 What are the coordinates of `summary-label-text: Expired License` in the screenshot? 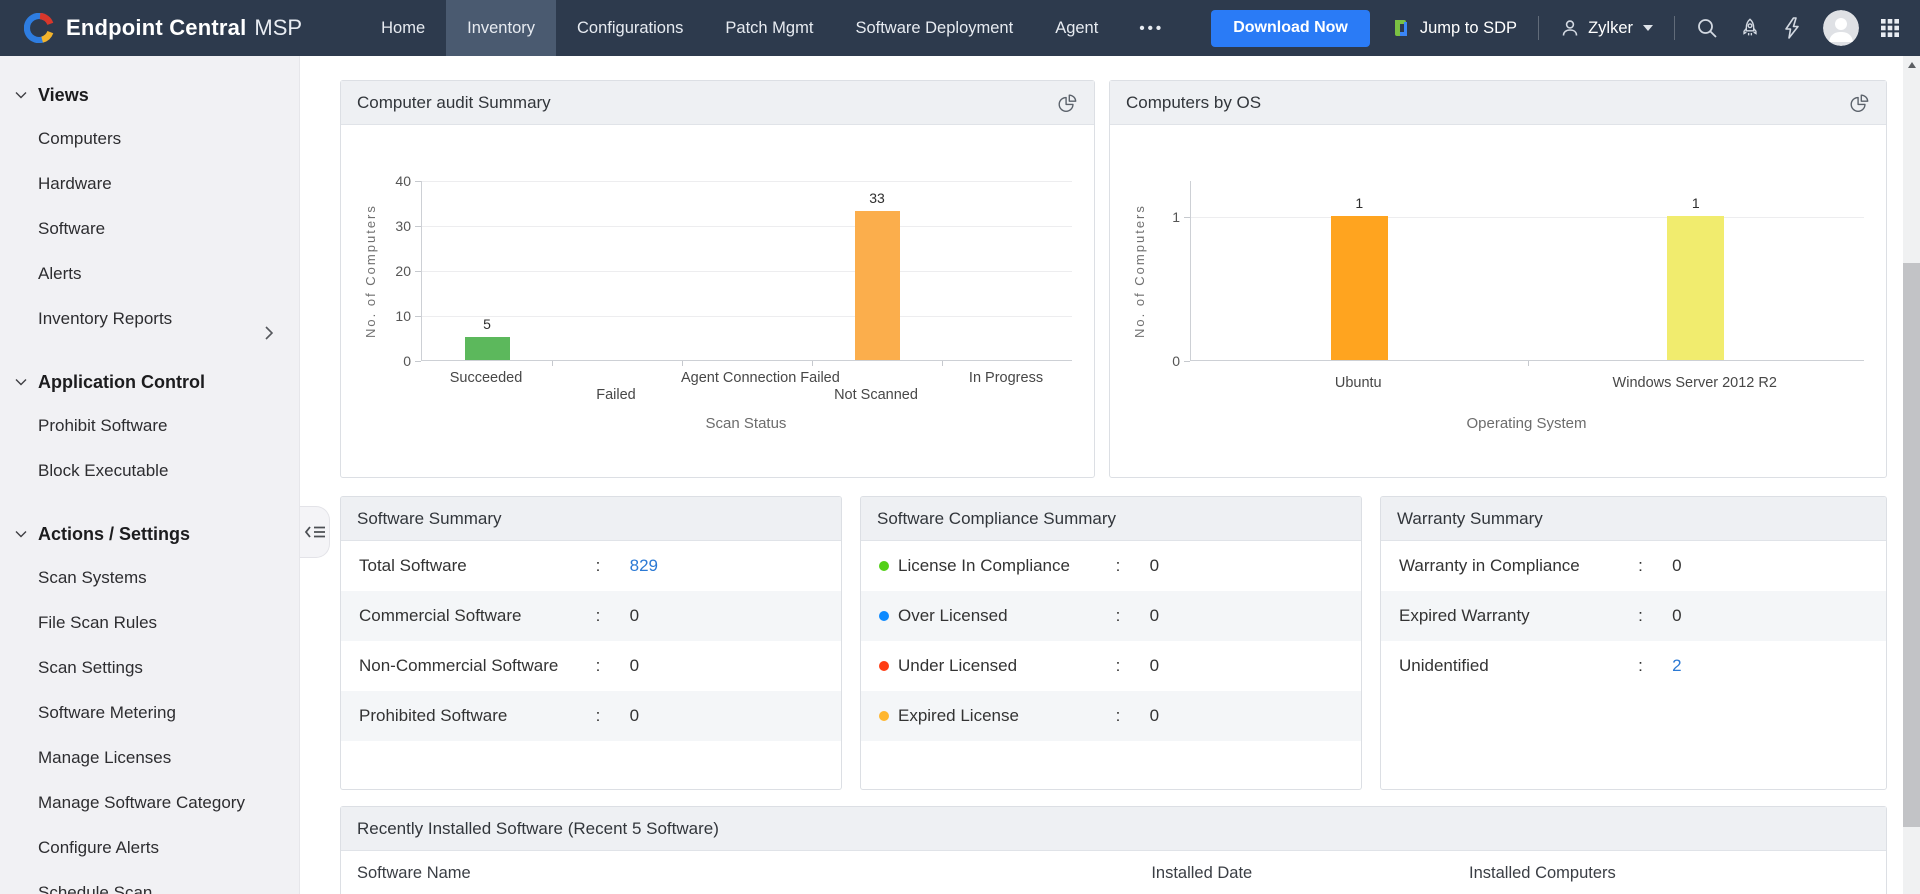 It's located at (958, 715).